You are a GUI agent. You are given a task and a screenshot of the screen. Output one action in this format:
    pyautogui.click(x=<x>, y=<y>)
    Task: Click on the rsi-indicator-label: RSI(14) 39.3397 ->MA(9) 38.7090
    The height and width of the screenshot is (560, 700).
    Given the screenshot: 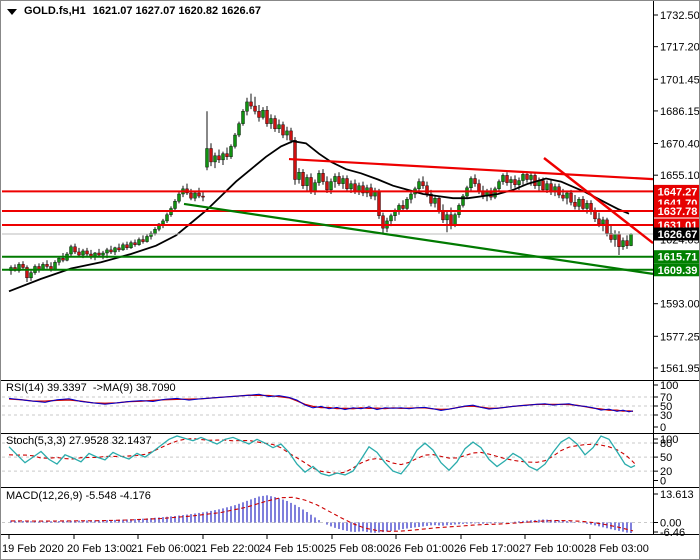 What is the action you would take?
    pyautogui.click(x=91, y=388)
    